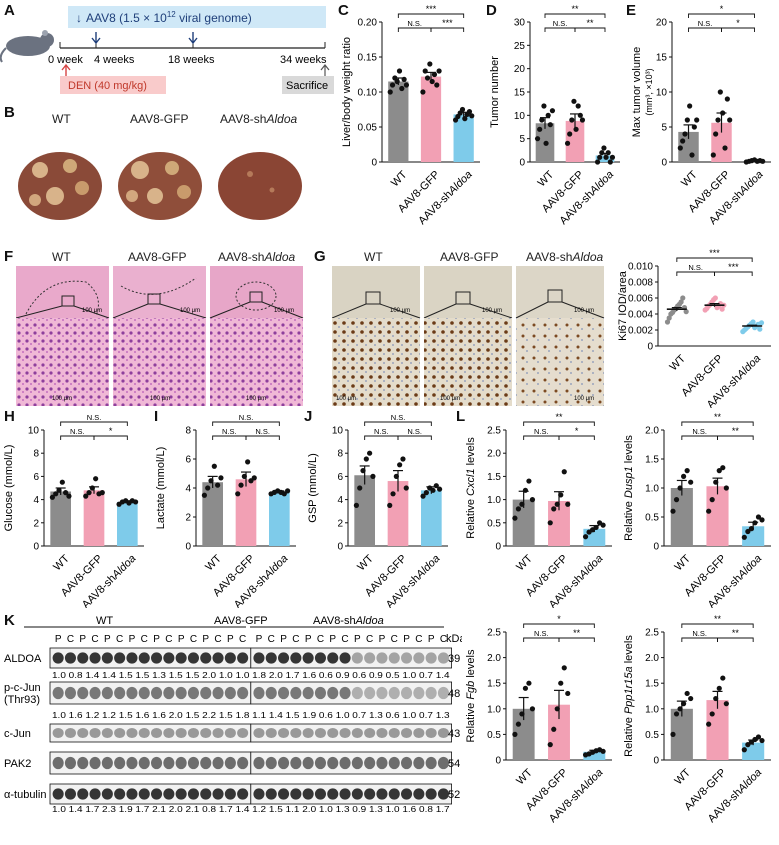  I want to click on y-tick-label: 8, so click(340, 454).